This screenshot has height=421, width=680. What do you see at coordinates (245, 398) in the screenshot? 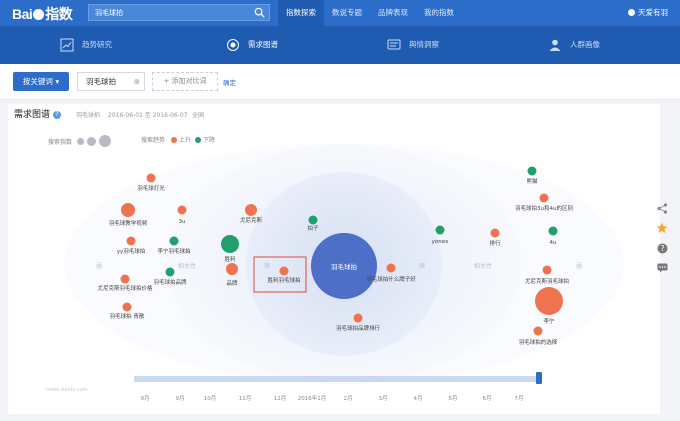
I see `timeline-label: 11月` at bounding box center [245, 398].